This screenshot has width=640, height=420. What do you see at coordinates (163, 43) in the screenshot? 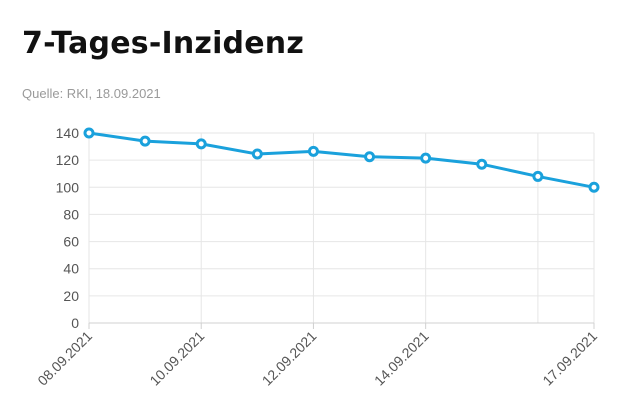
I see `chart-title: 7-Tages-Inzidenz` at bounding box center [163, 43].